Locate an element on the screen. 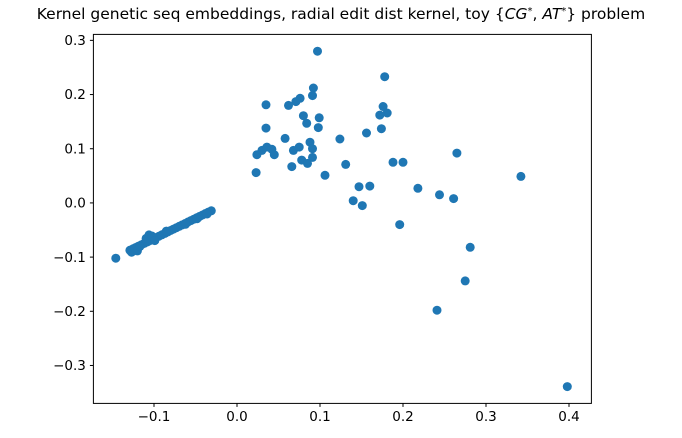  x-tick-label: −0.1 is located at coordinates (154, 417).